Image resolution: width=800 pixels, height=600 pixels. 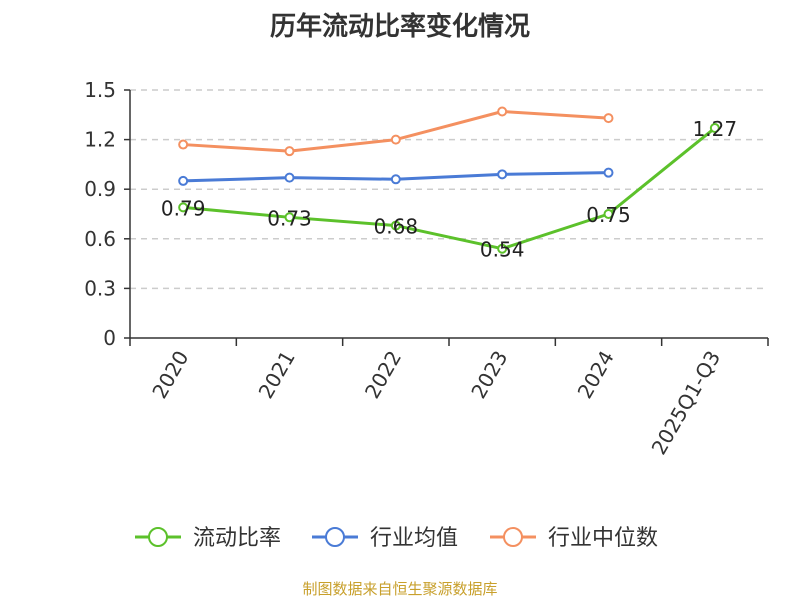 I want to click on data-label: 0.79, so click(x=183, y=208).